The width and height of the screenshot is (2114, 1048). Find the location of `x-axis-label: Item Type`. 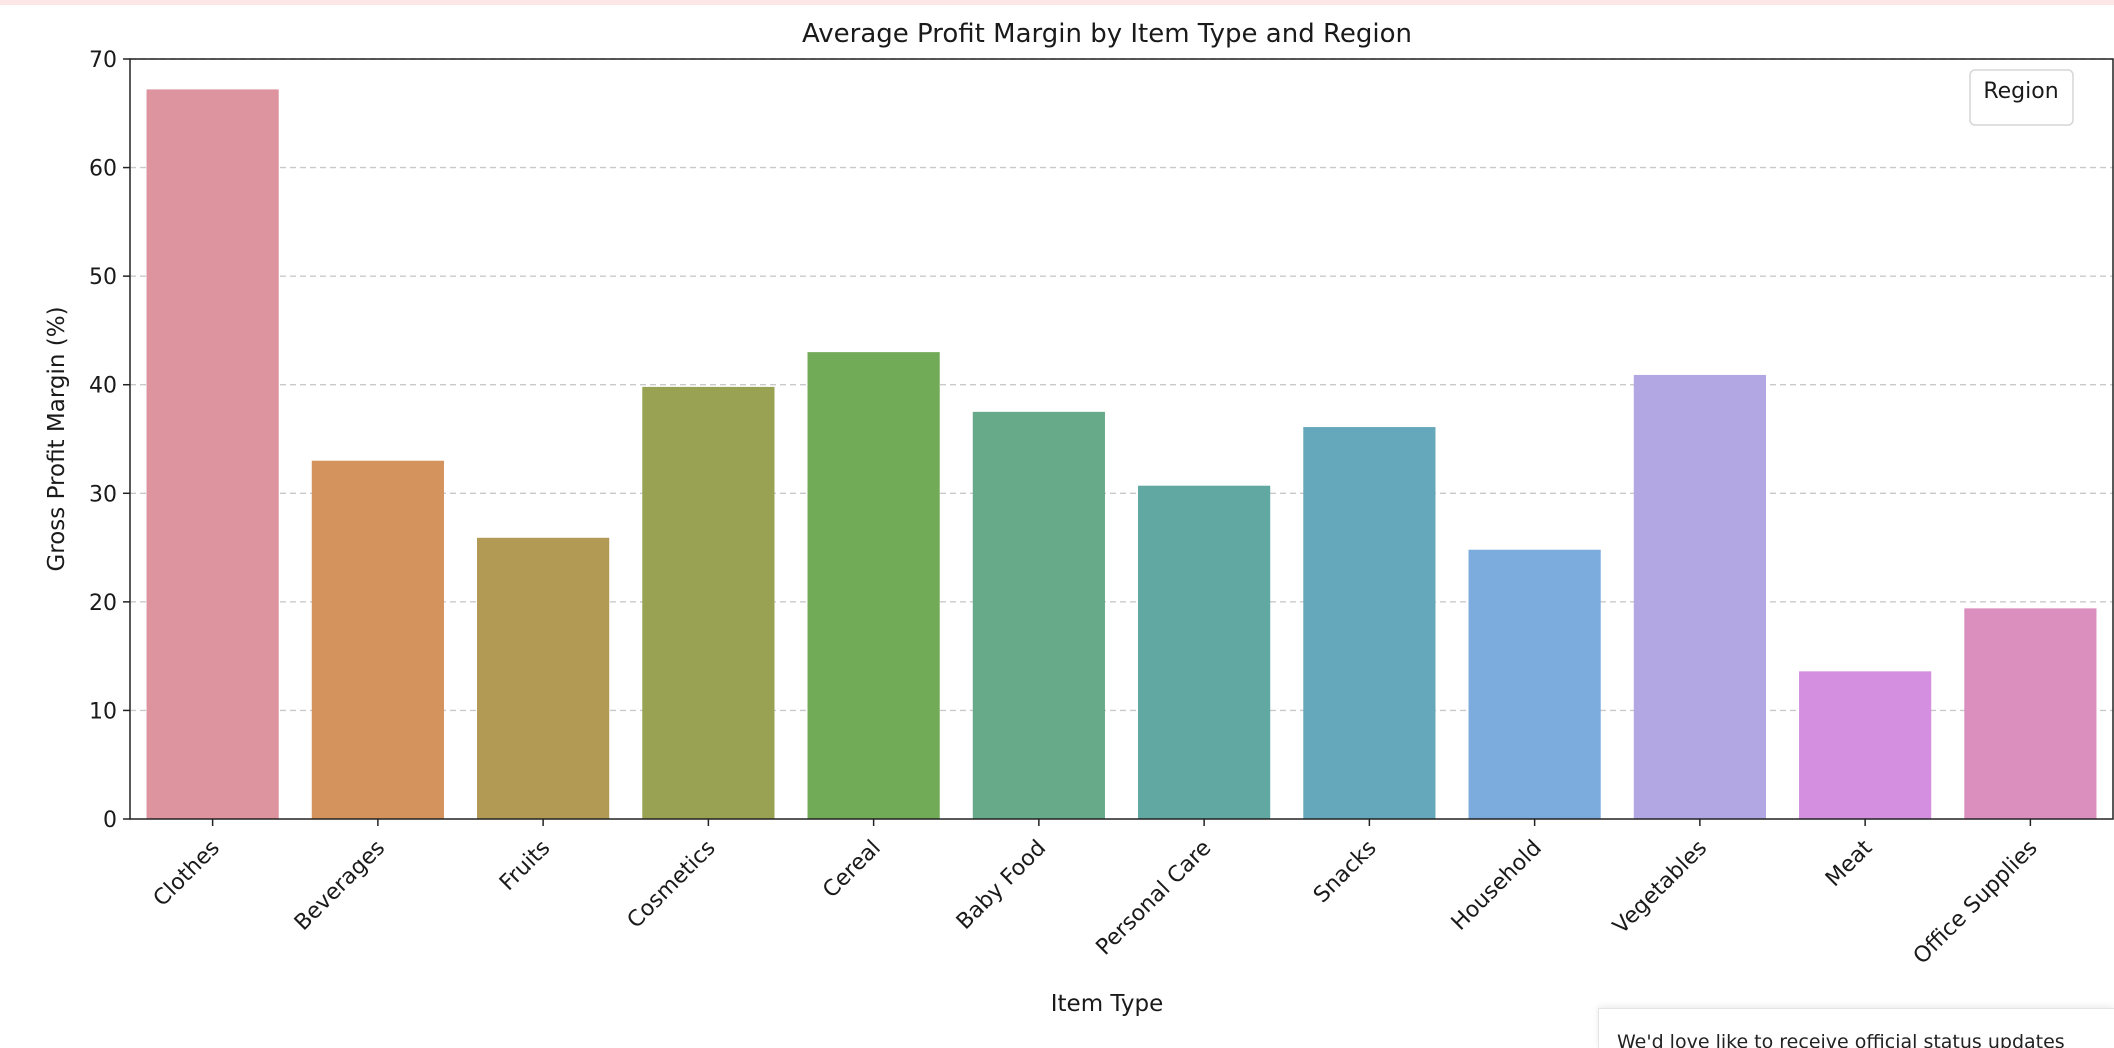

x-axis-label: Item Type is located at coordinates (1107, 1004).